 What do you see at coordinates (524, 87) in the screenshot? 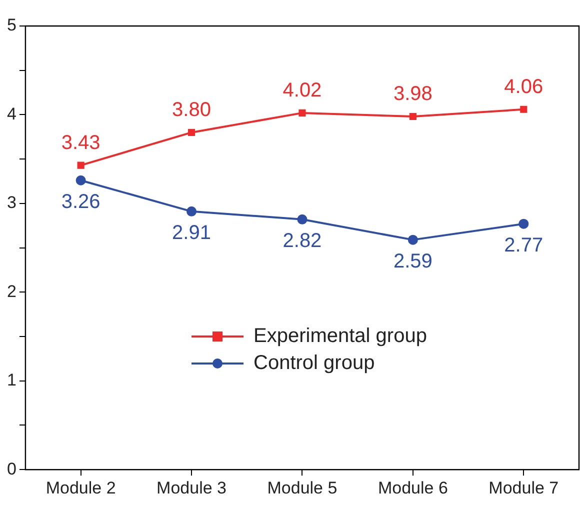
I see `data-label: 4.06` at bounding box center [524, 87].